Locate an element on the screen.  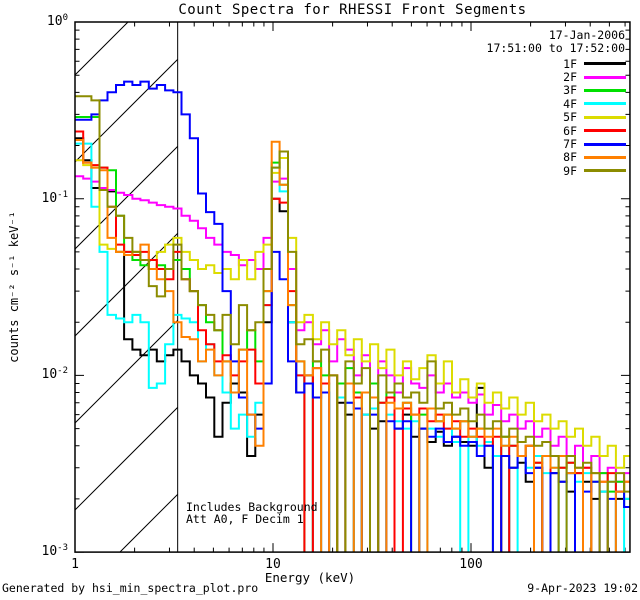
legend-swatch-1f is located at coordinates (605, 64).